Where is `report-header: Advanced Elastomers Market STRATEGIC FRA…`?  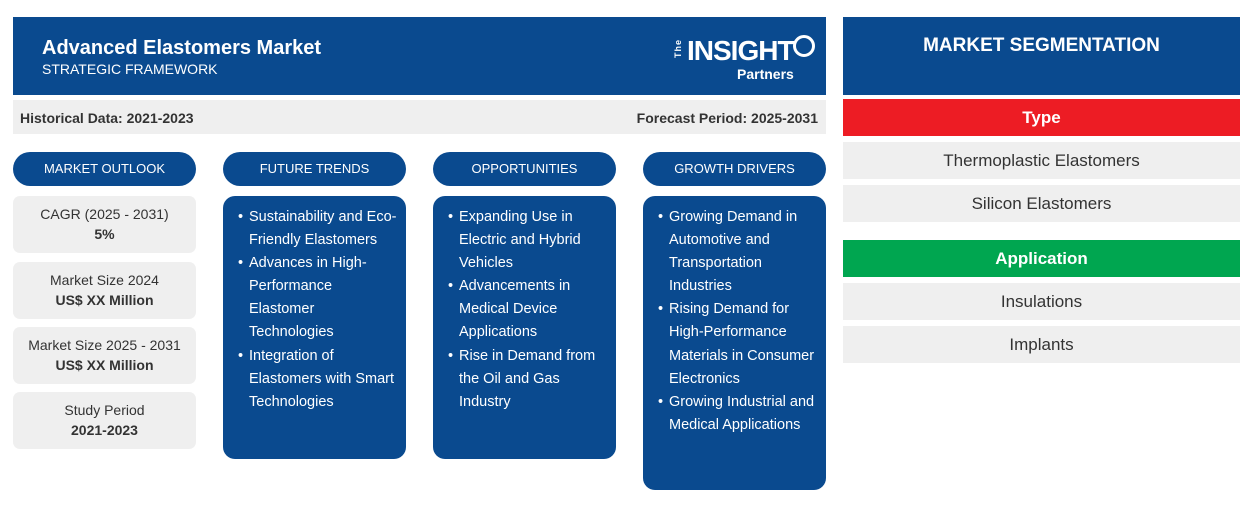 report-header: Advanced Elastomers Market STRATEGIC FRA… is located at coordinates (419, 56).